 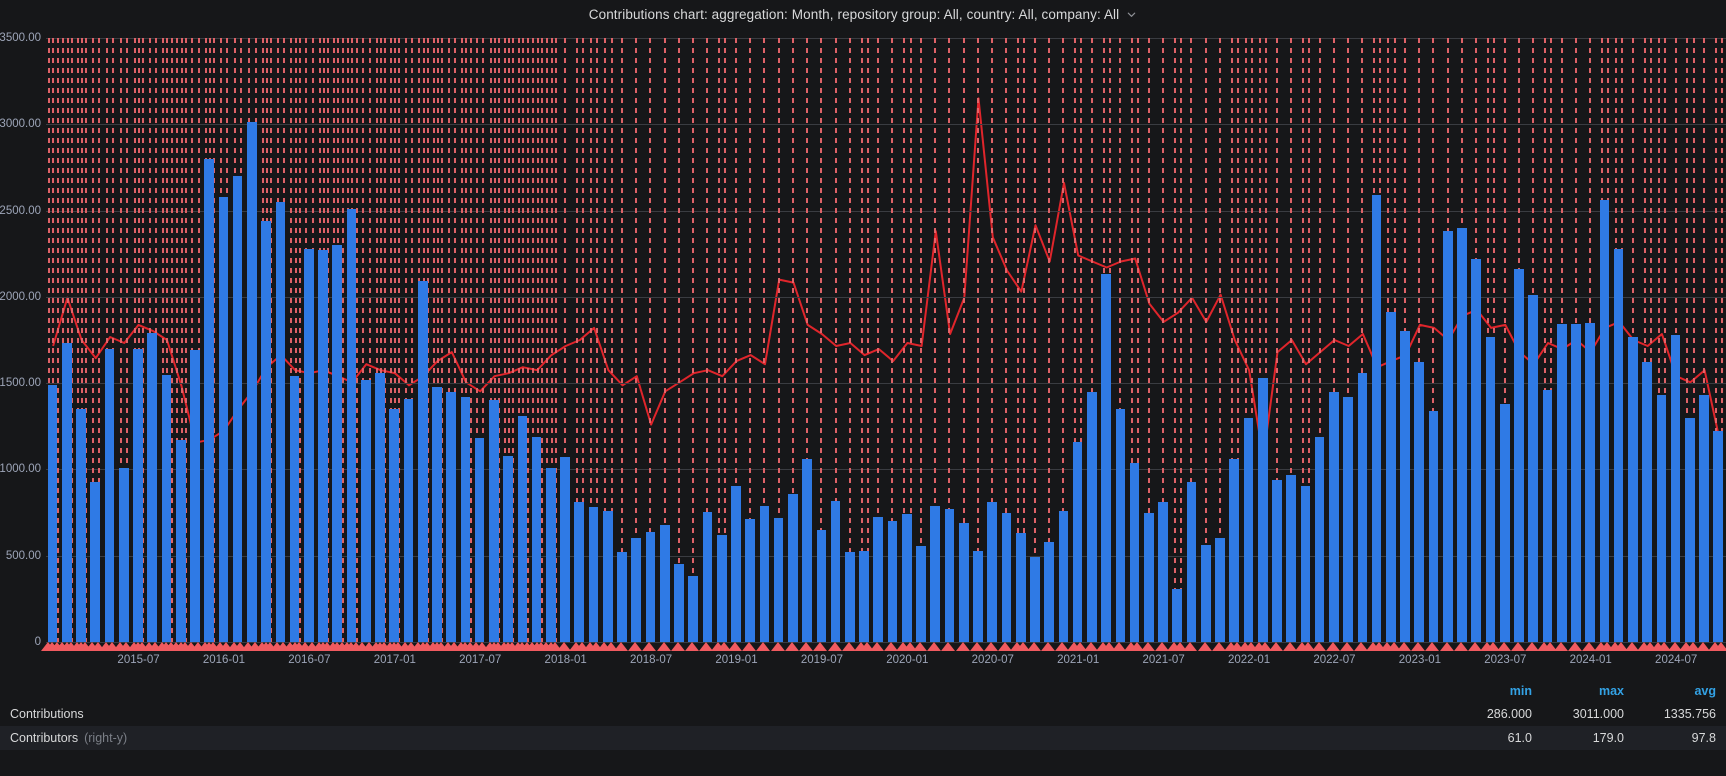 I want to click on legend-row-contributions: Contributions 286.000 3011.000 1335.756, so click(x=863, y=714).